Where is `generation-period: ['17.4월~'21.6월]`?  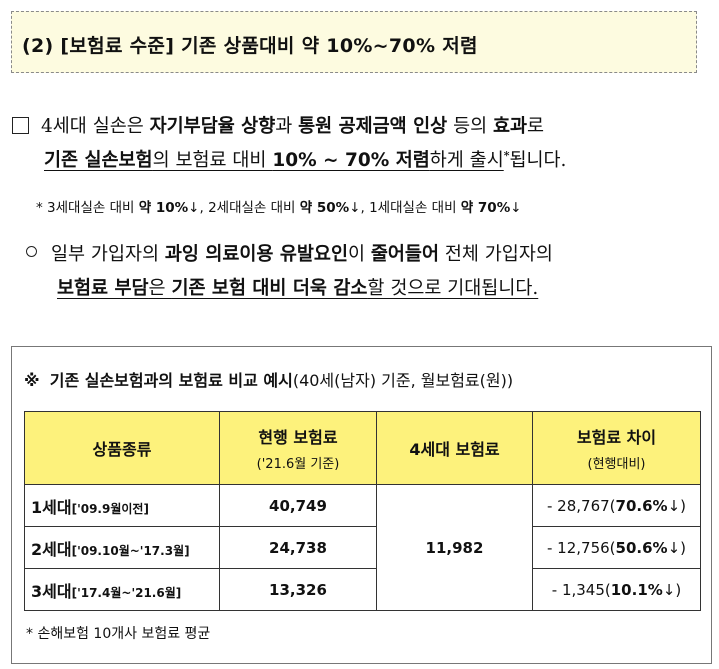
generation-period: ['17.4월~'21.6월] is located at coordinates (126, 592).